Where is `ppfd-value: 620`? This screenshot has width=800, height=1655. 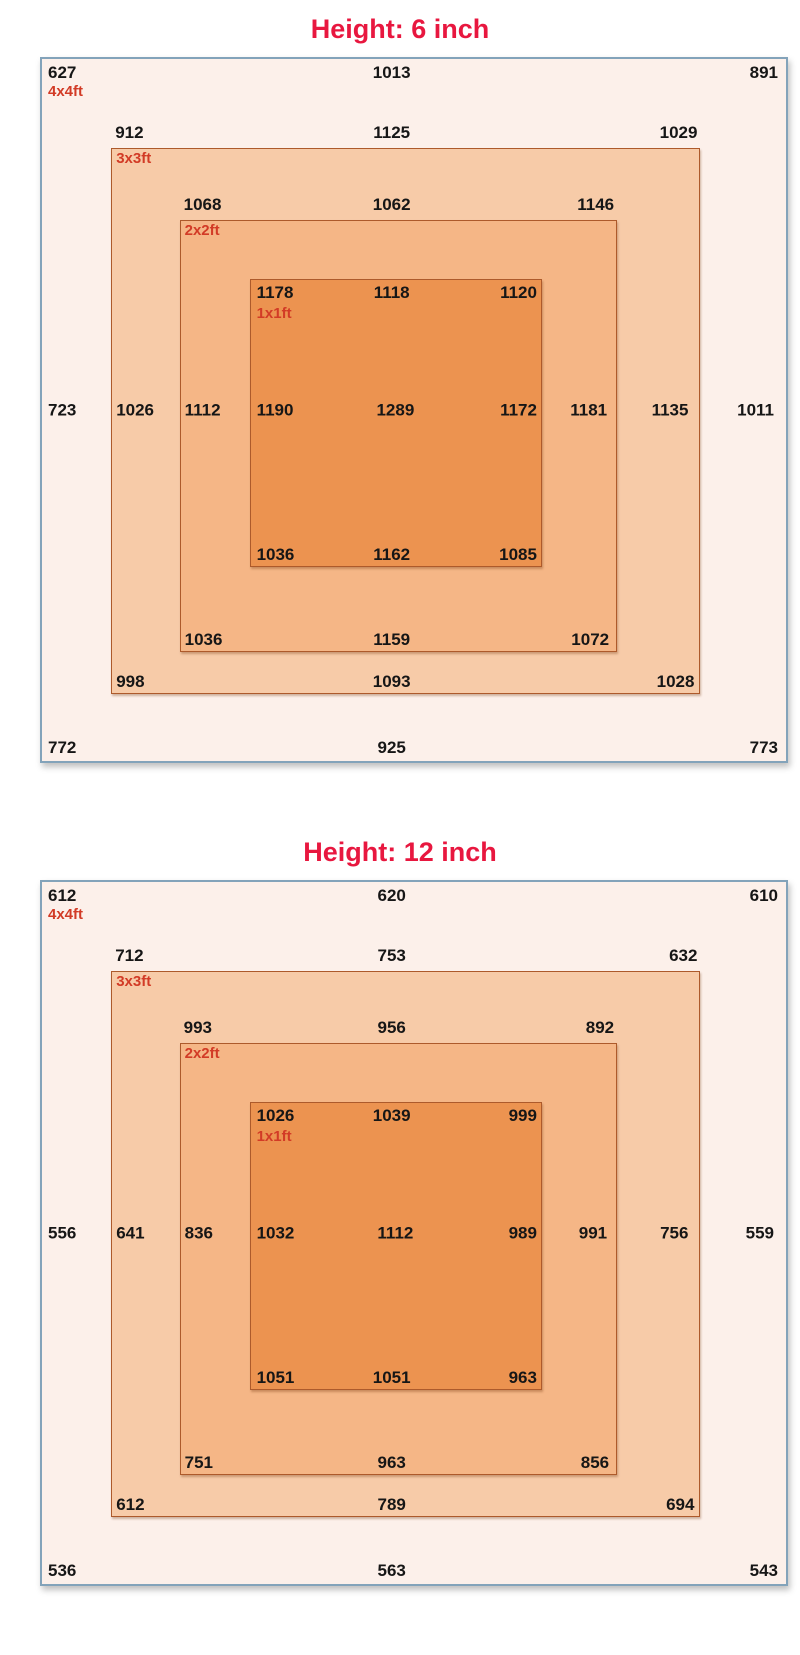
ppfd-value: 620 is located at coordinates (391, 895).